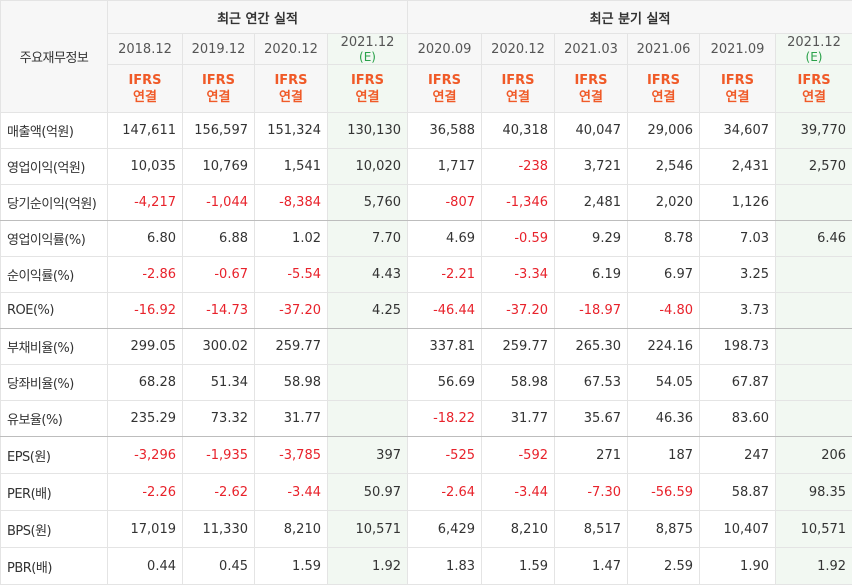  Describe the element at coordinates (218, 166) in the screenshot. I see `table-cell: 10,769` at that location.